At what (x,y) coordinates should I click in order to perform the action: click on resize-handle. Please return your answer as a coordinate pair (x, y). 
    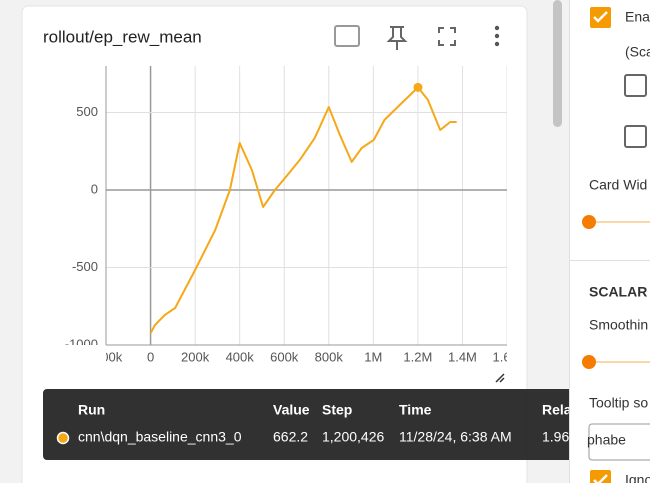
    Looking at the image, I should click on (500, 378).